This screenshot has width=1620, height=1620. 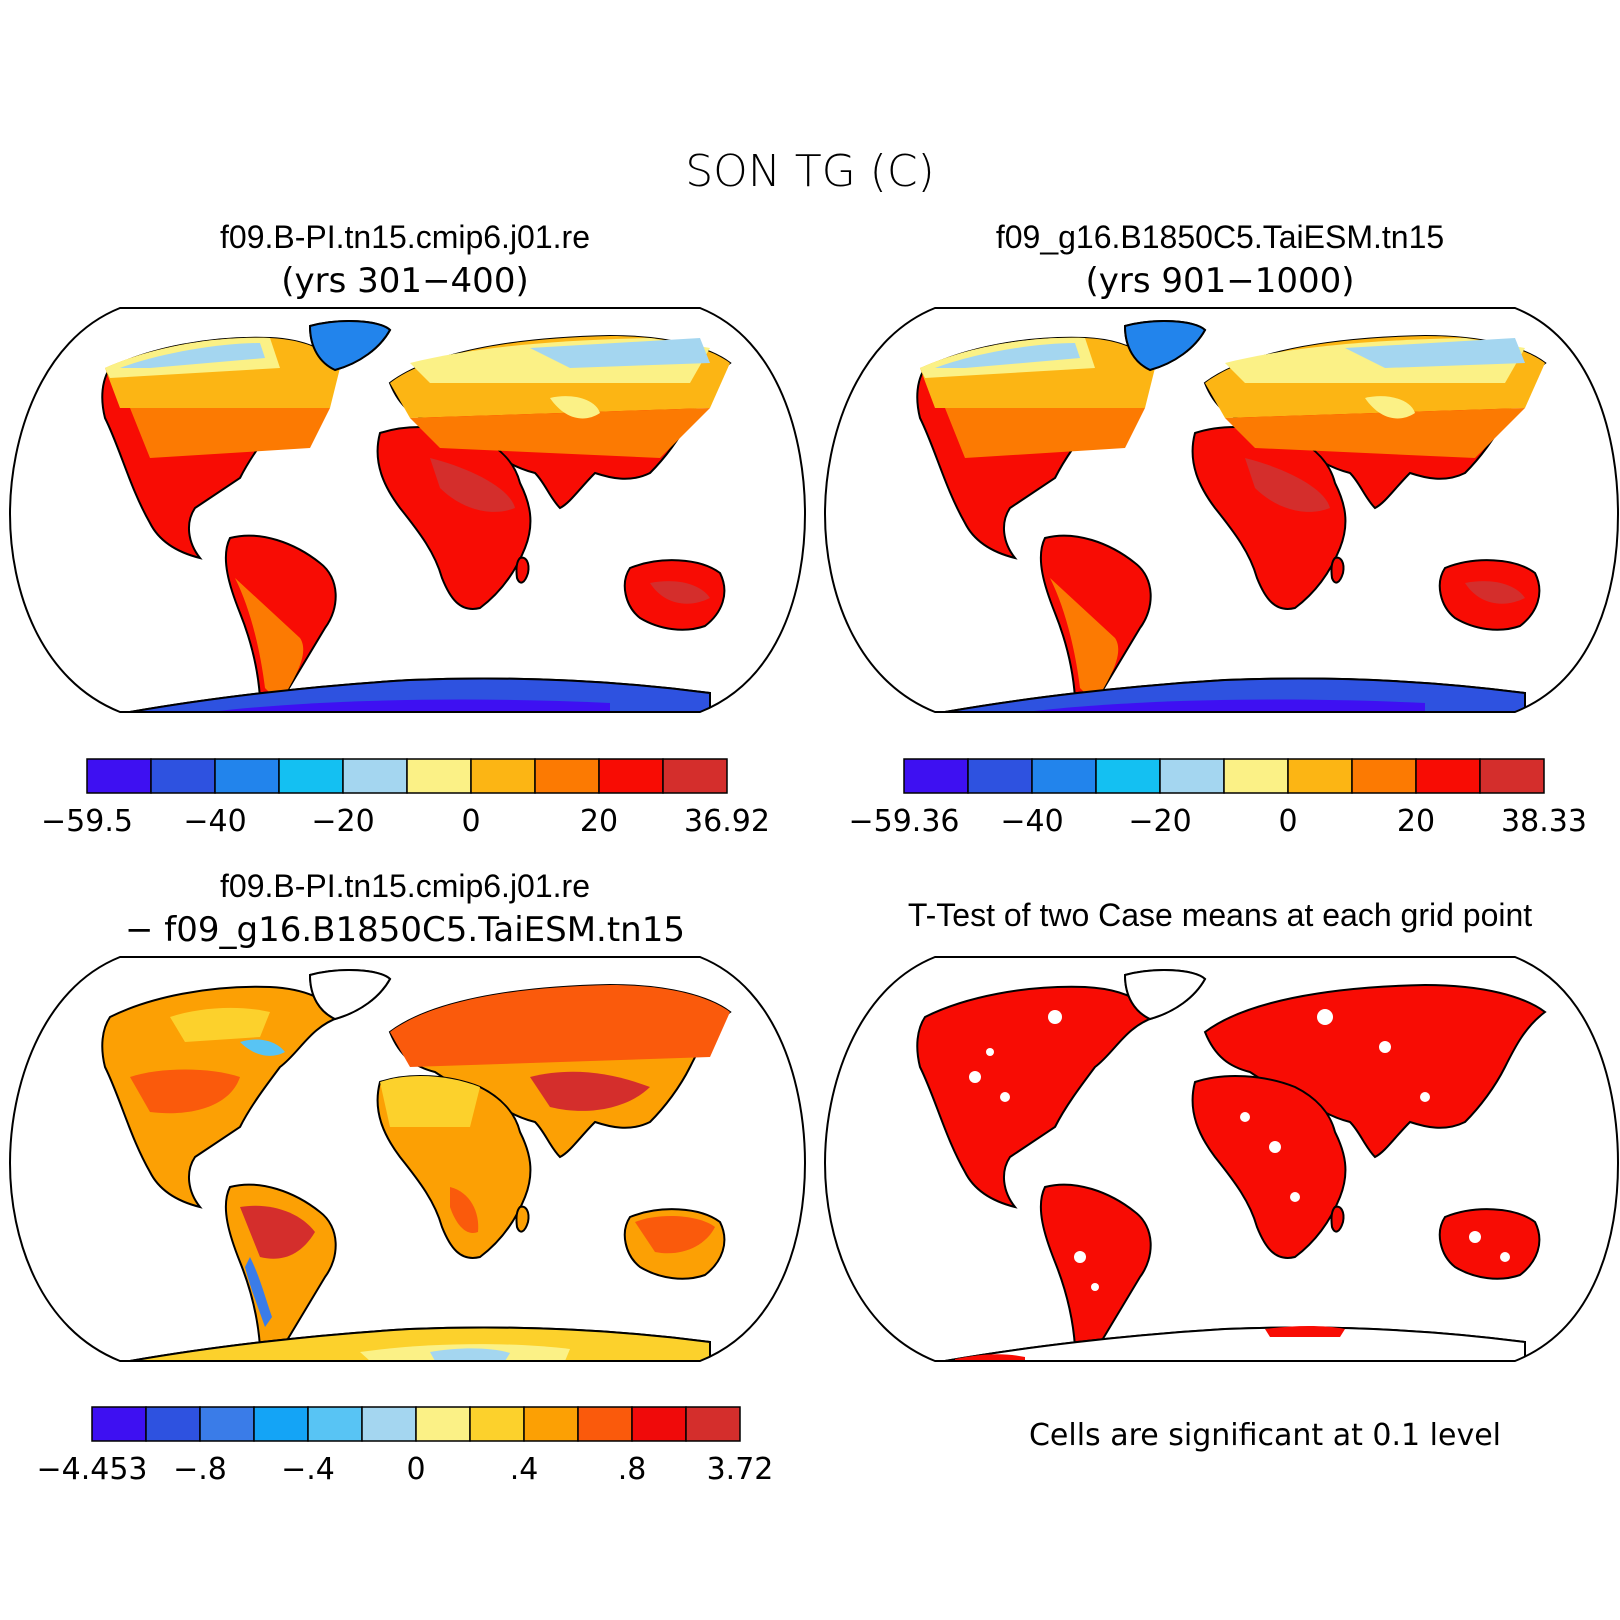 What do you see at coordinates (632, 1469) in the screenshot?
I see `colorbar-tick-label: .8` at bounding box center [632, 1469].